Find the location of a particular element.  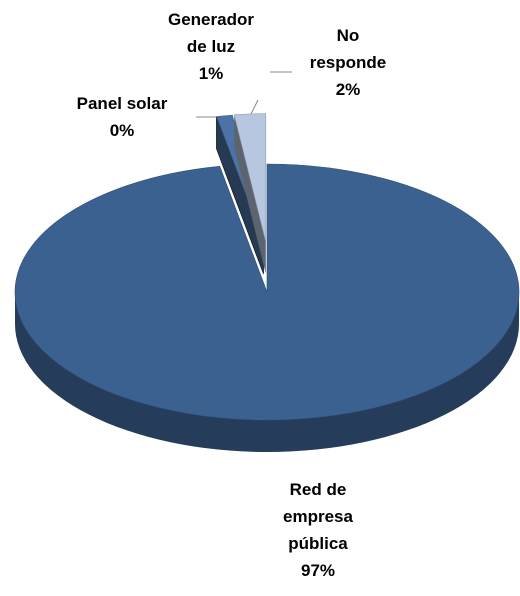

data-label: Generador de luz 1% is located at coordinates (211, 46).